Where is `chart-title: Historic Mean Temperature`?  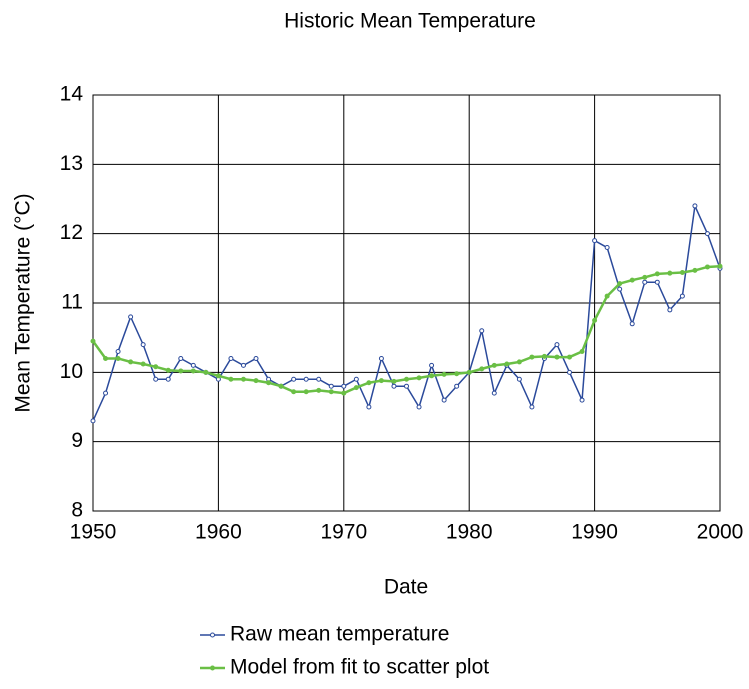
chart-title: Historic Mean Temperature is located at coordinates (410, 21).